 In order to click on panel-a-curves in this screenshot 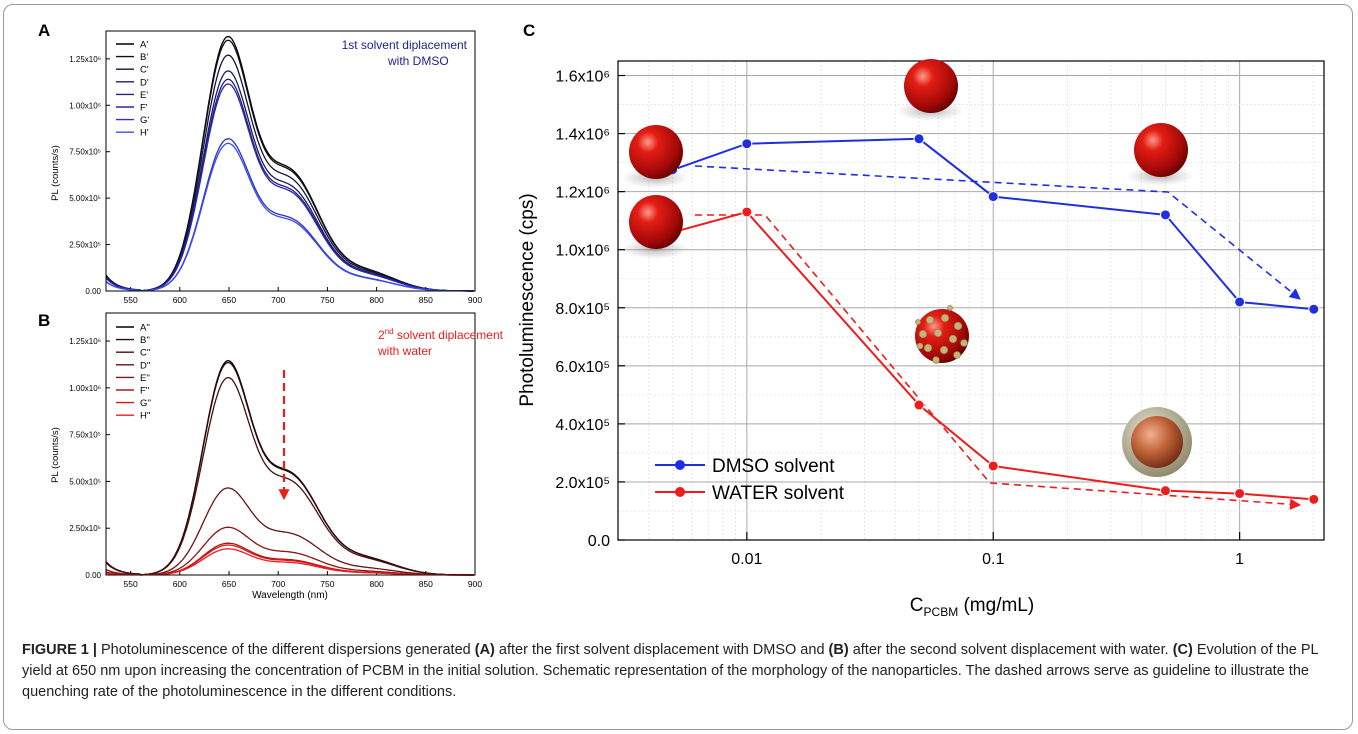, I will do `click(289, 163)`.